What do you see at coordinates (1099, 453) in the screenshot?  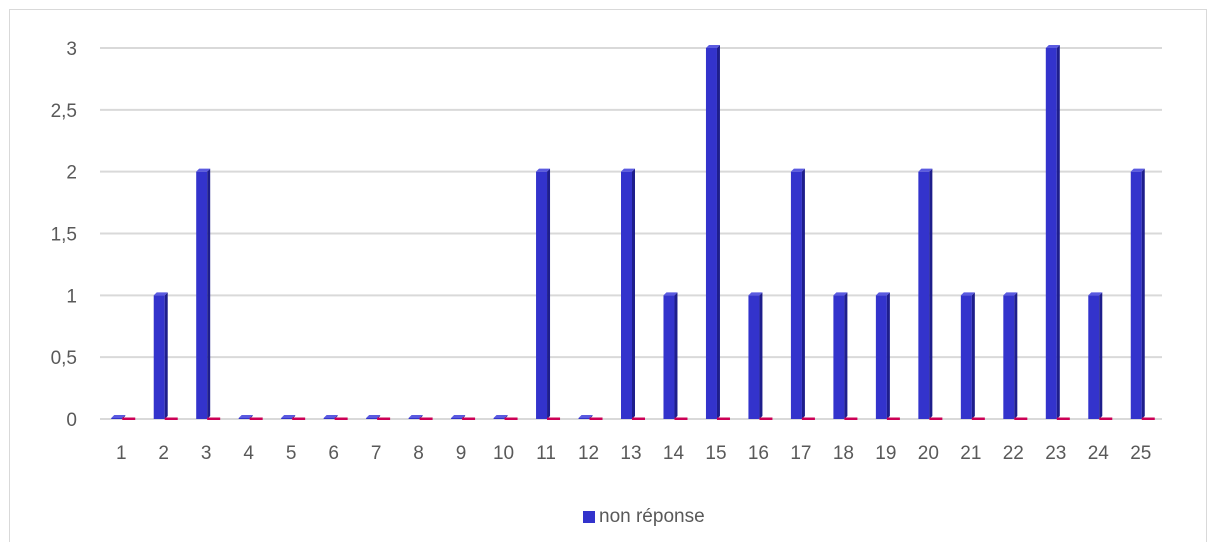 I see `x-tick-label: 24` at bounding box center [1099, 453].